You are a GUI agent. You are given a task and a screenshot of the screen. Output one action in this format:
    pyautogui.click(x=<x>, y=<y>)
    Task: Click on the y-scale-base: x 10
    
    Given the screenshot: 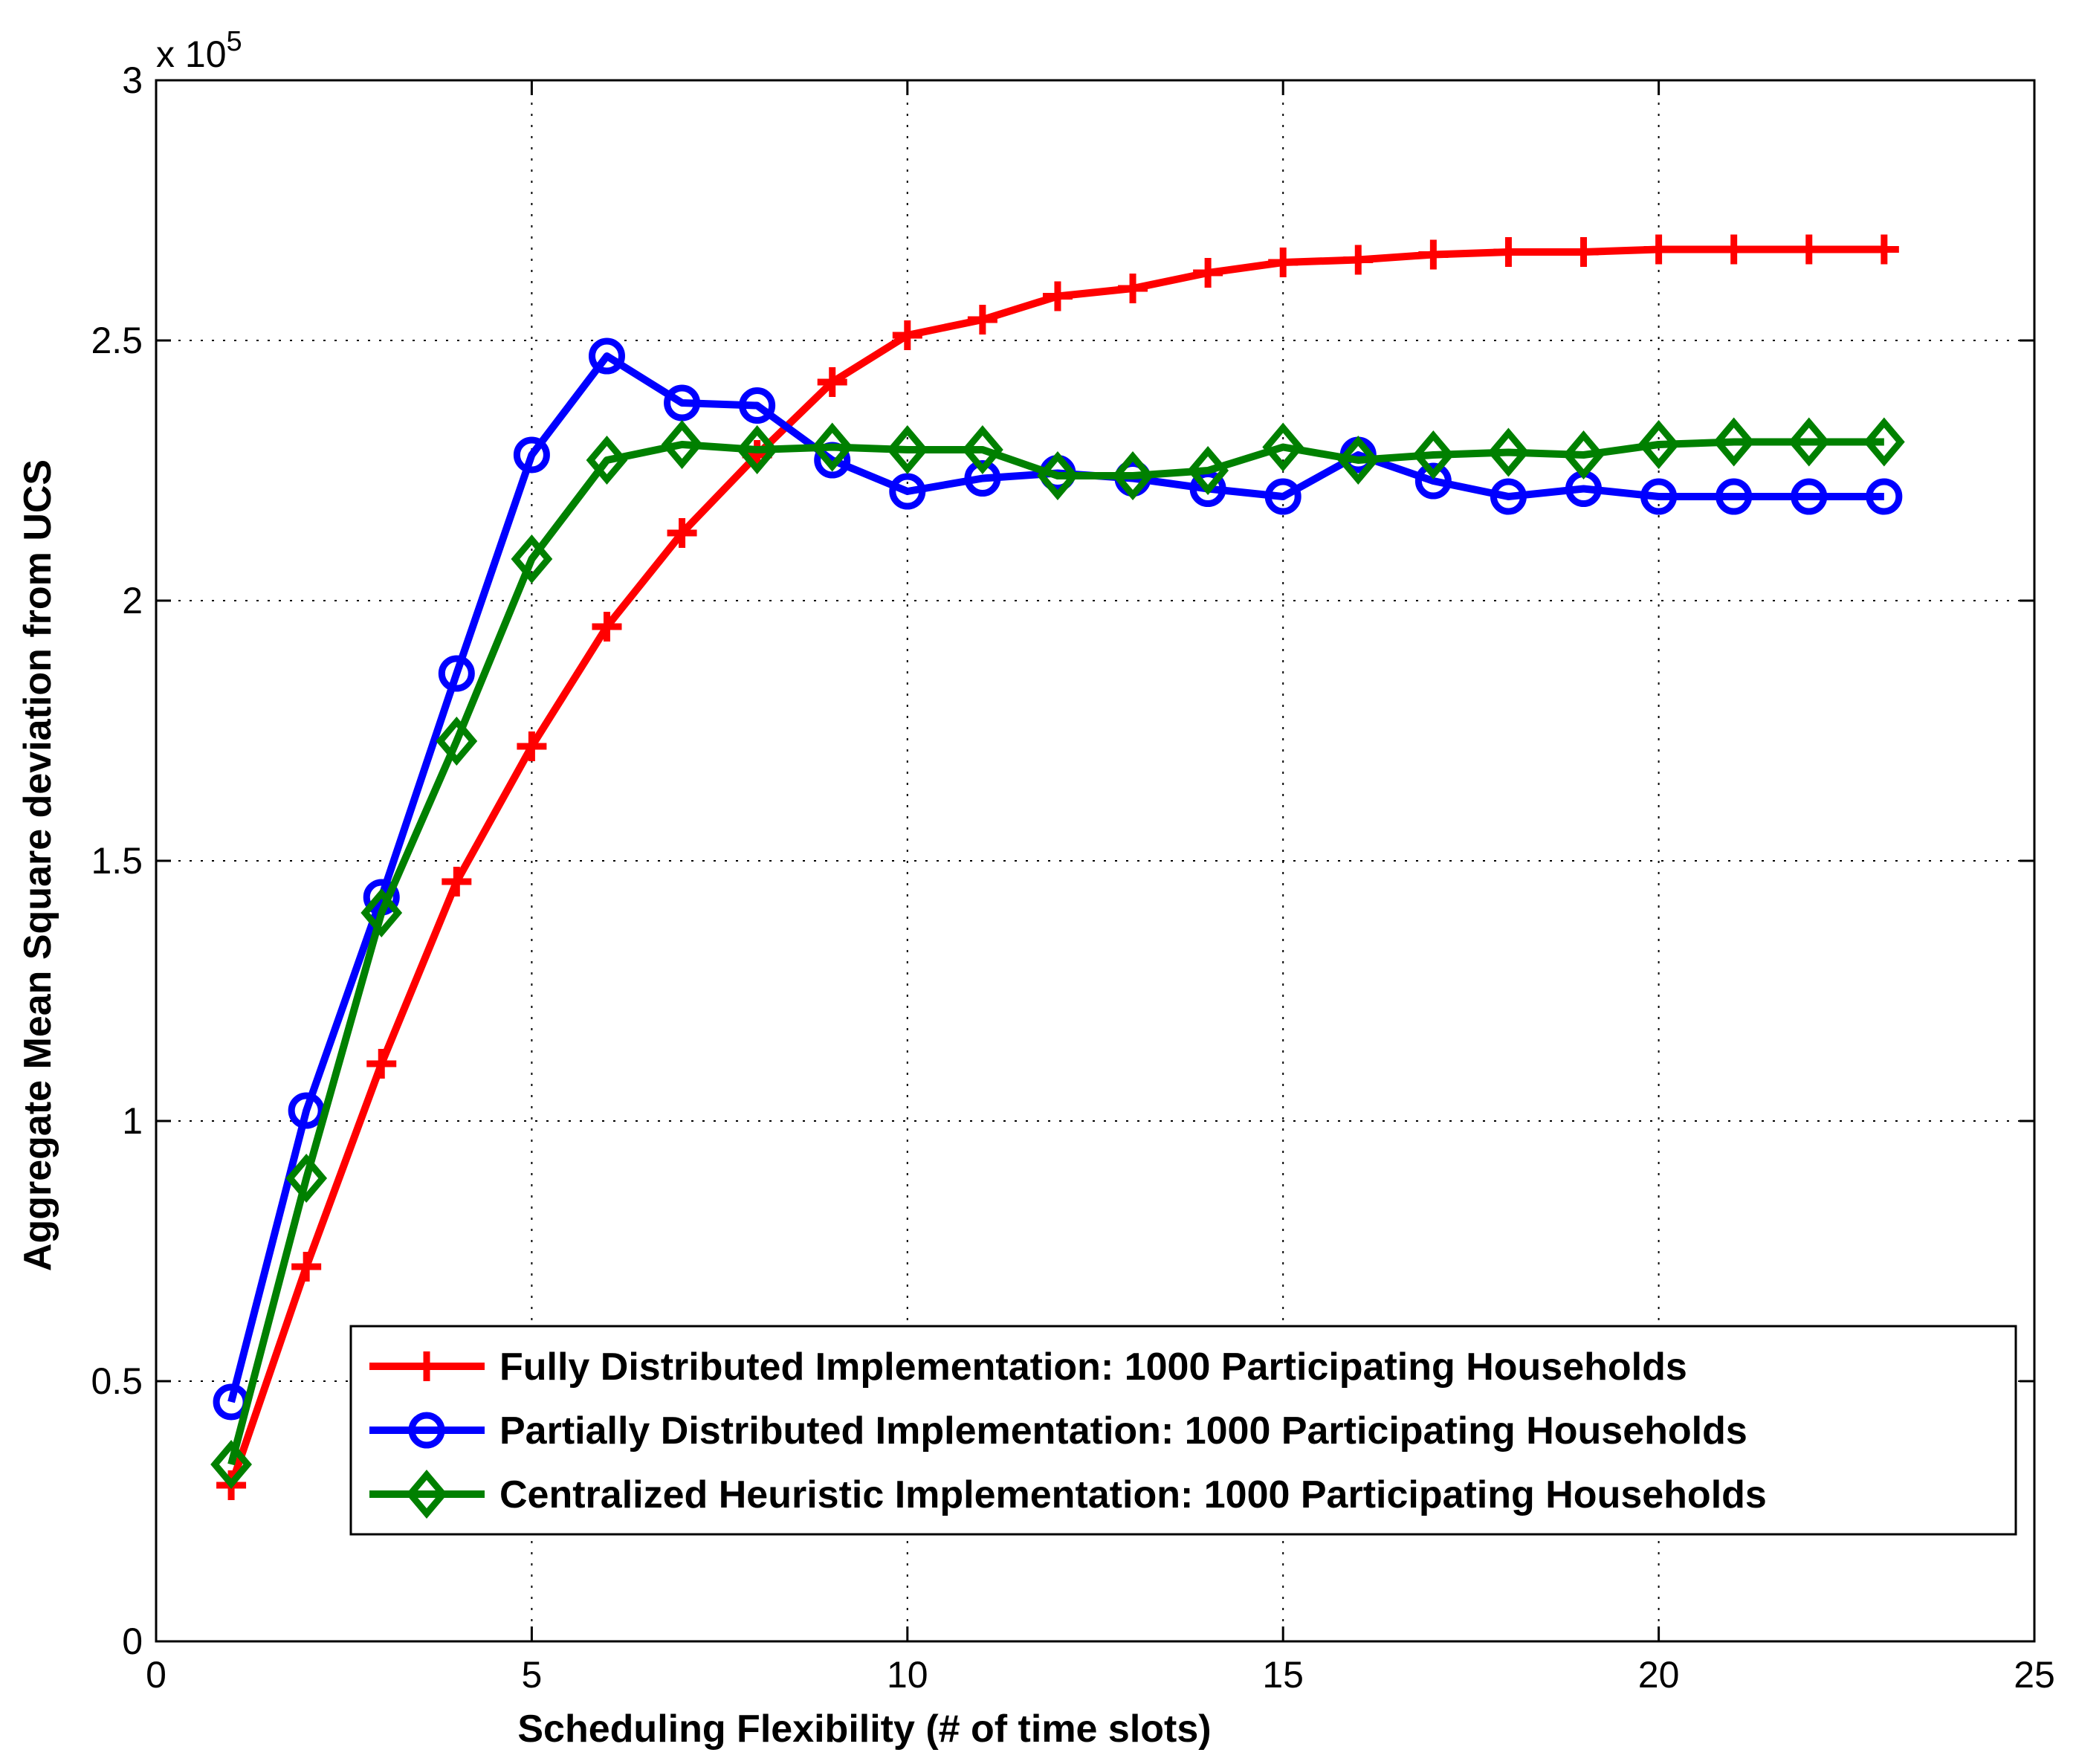 What is the action you would take?
    pyautogui.click(x=192, y=54)
    